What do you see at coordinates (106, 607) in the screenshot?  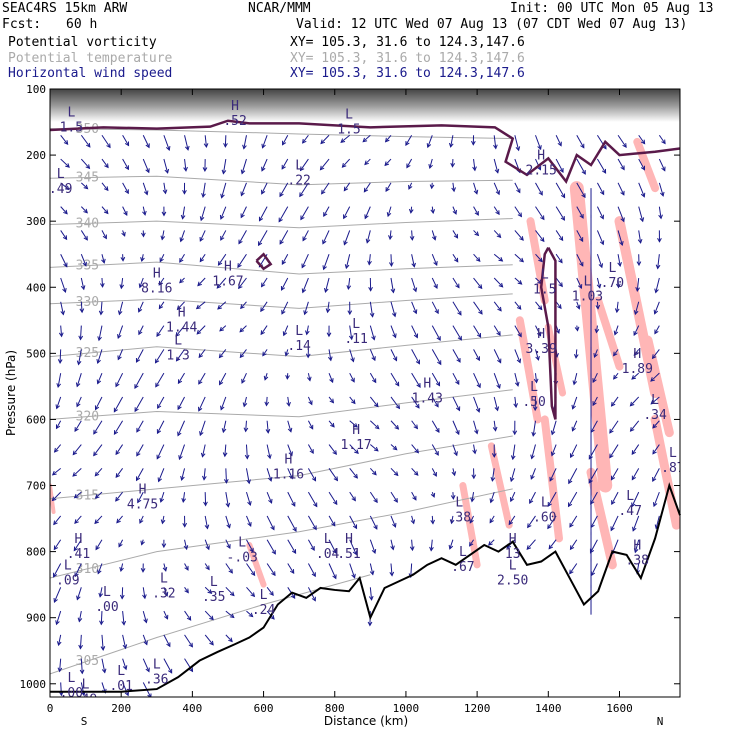 I see `pv-extremum-value: .00` at bounding box center [106, 607].